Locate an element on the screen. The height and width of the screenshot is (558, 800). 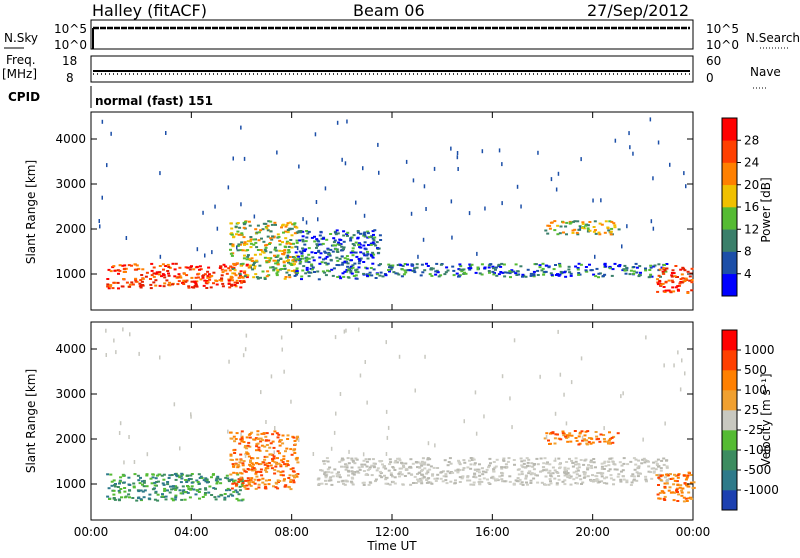
colorbar-tick-label: 24 is located at coordinates (751, 163).